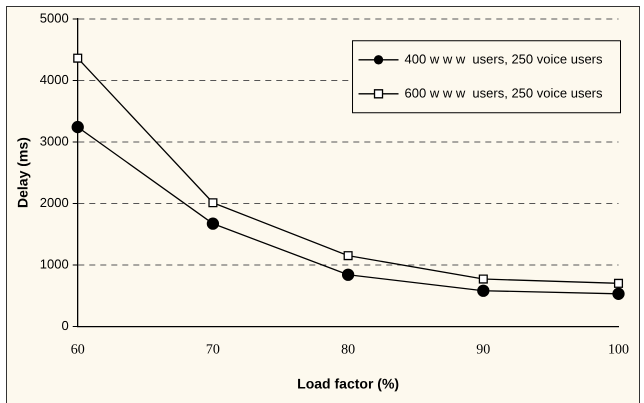  I want to click on x-axis-title: Load factor (%), so click(348, 383).